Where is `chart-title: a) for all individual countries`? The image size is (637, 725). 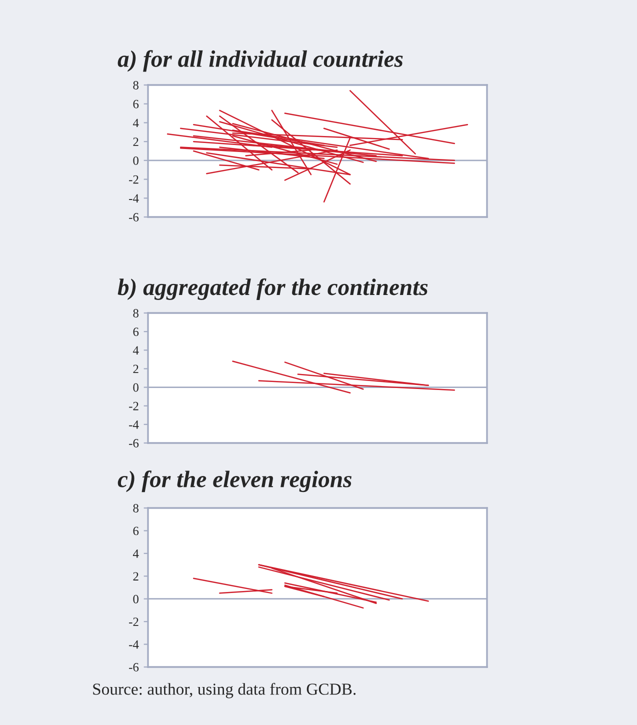 chart-title: a) for all individual countries is located at coordinates (260, 61).